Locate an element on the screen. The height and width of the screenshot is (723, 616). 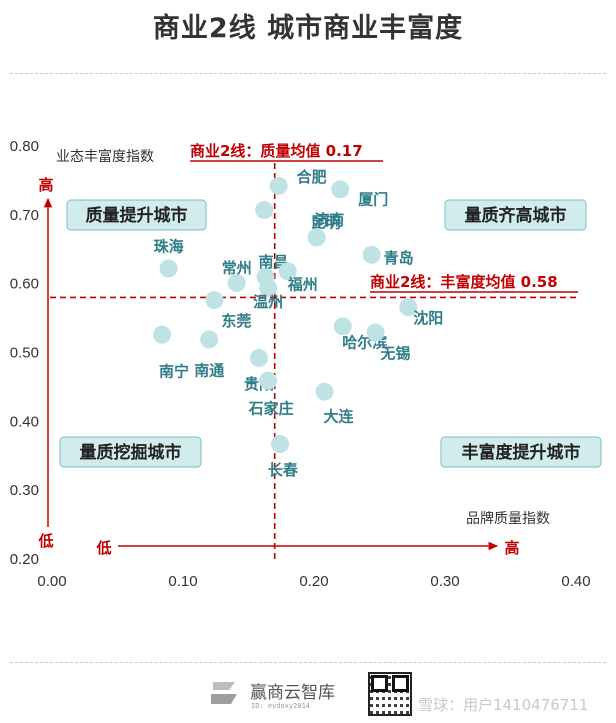
y-tick-label: 0.40 is located at coordinates (24, 421).